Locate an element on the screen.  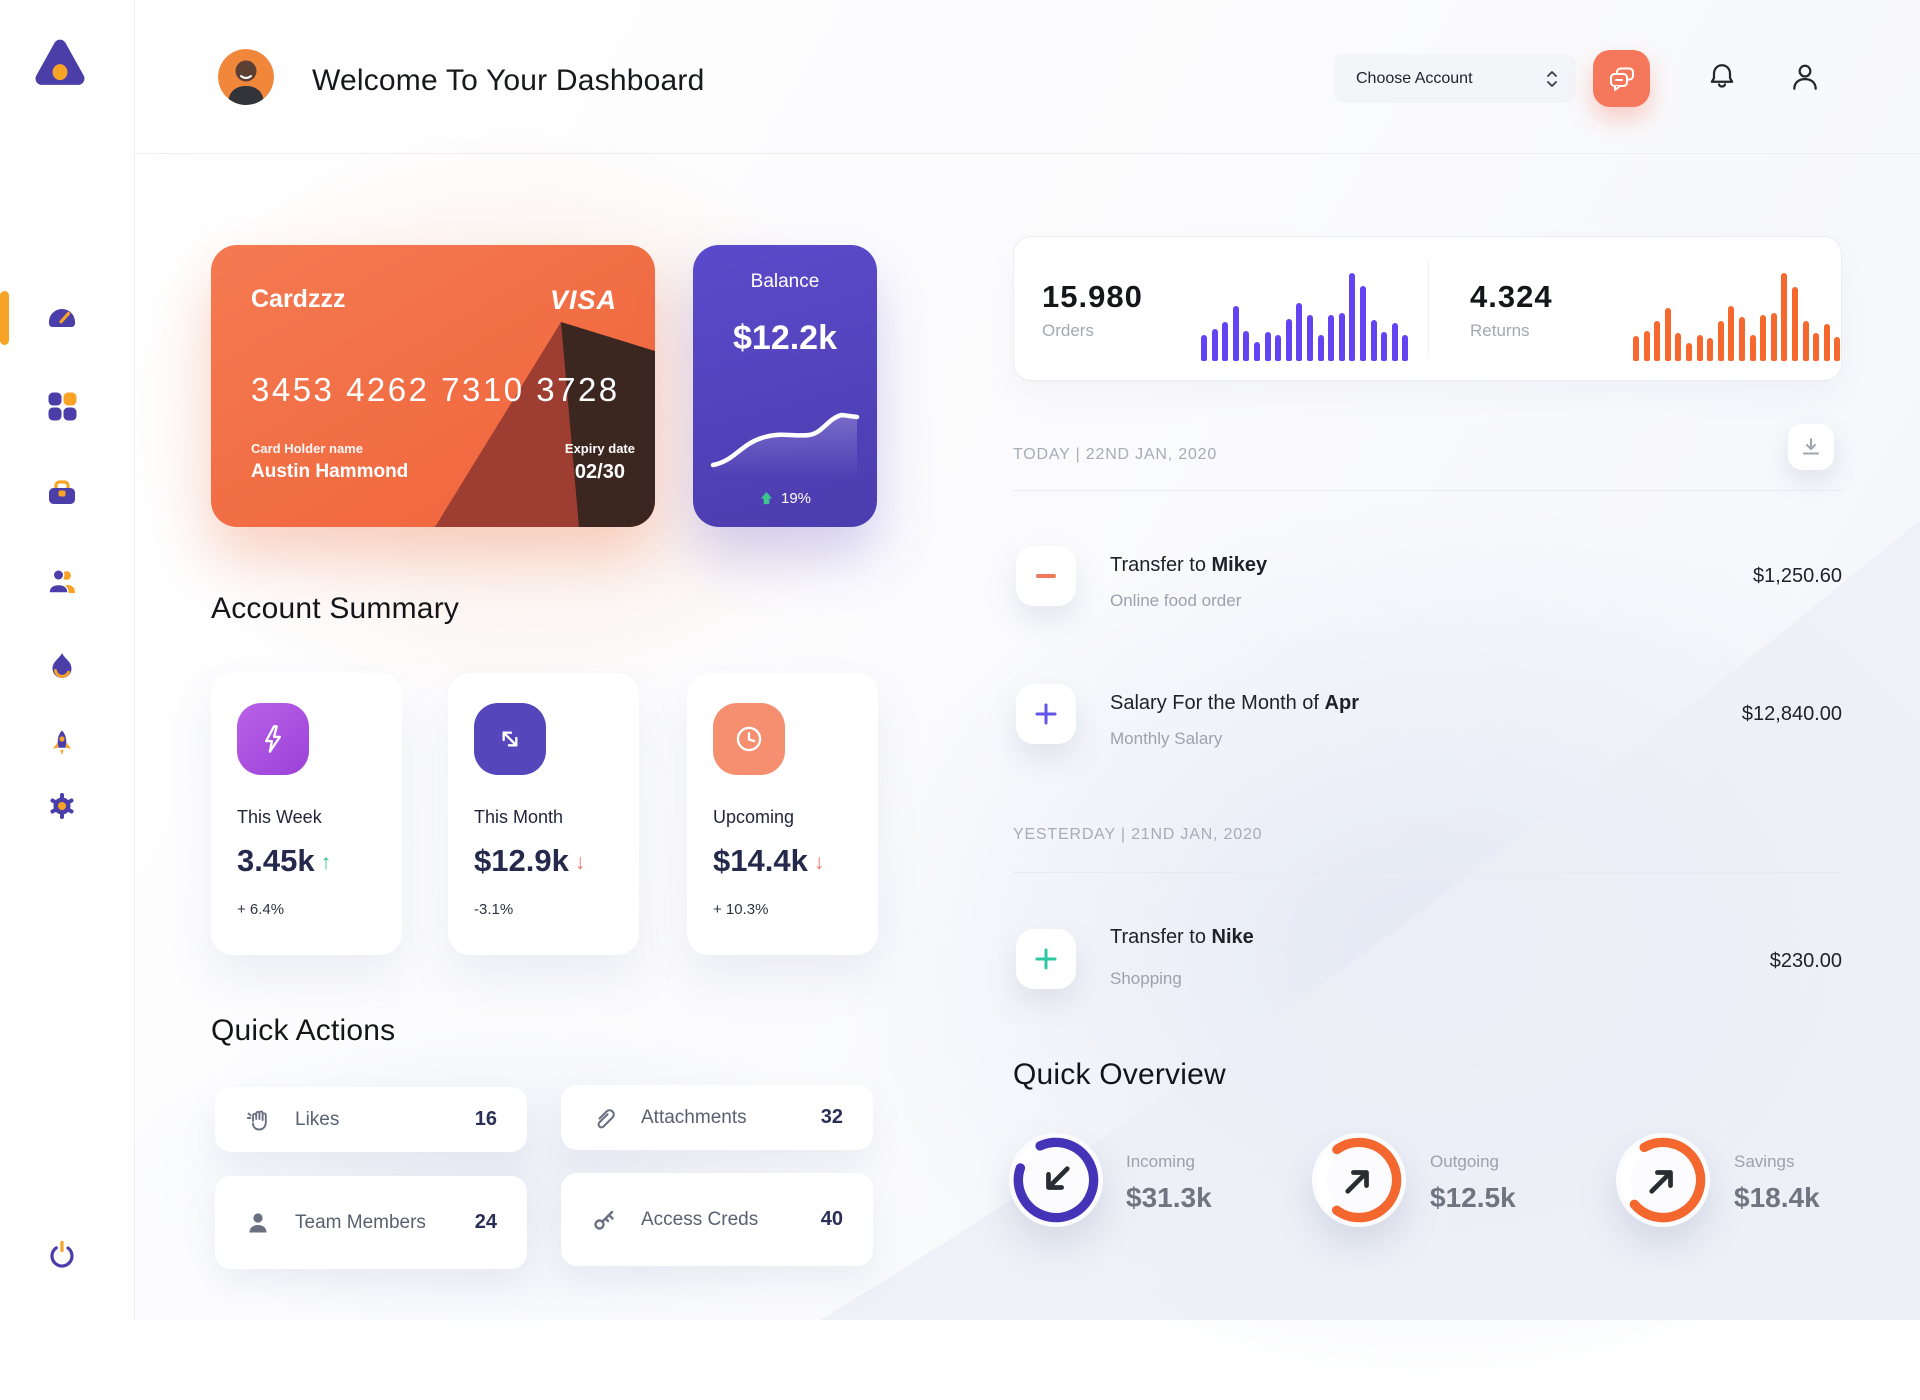
quick-action-access-creds: Access Creds 40 is located at coordinates (717, 1219).